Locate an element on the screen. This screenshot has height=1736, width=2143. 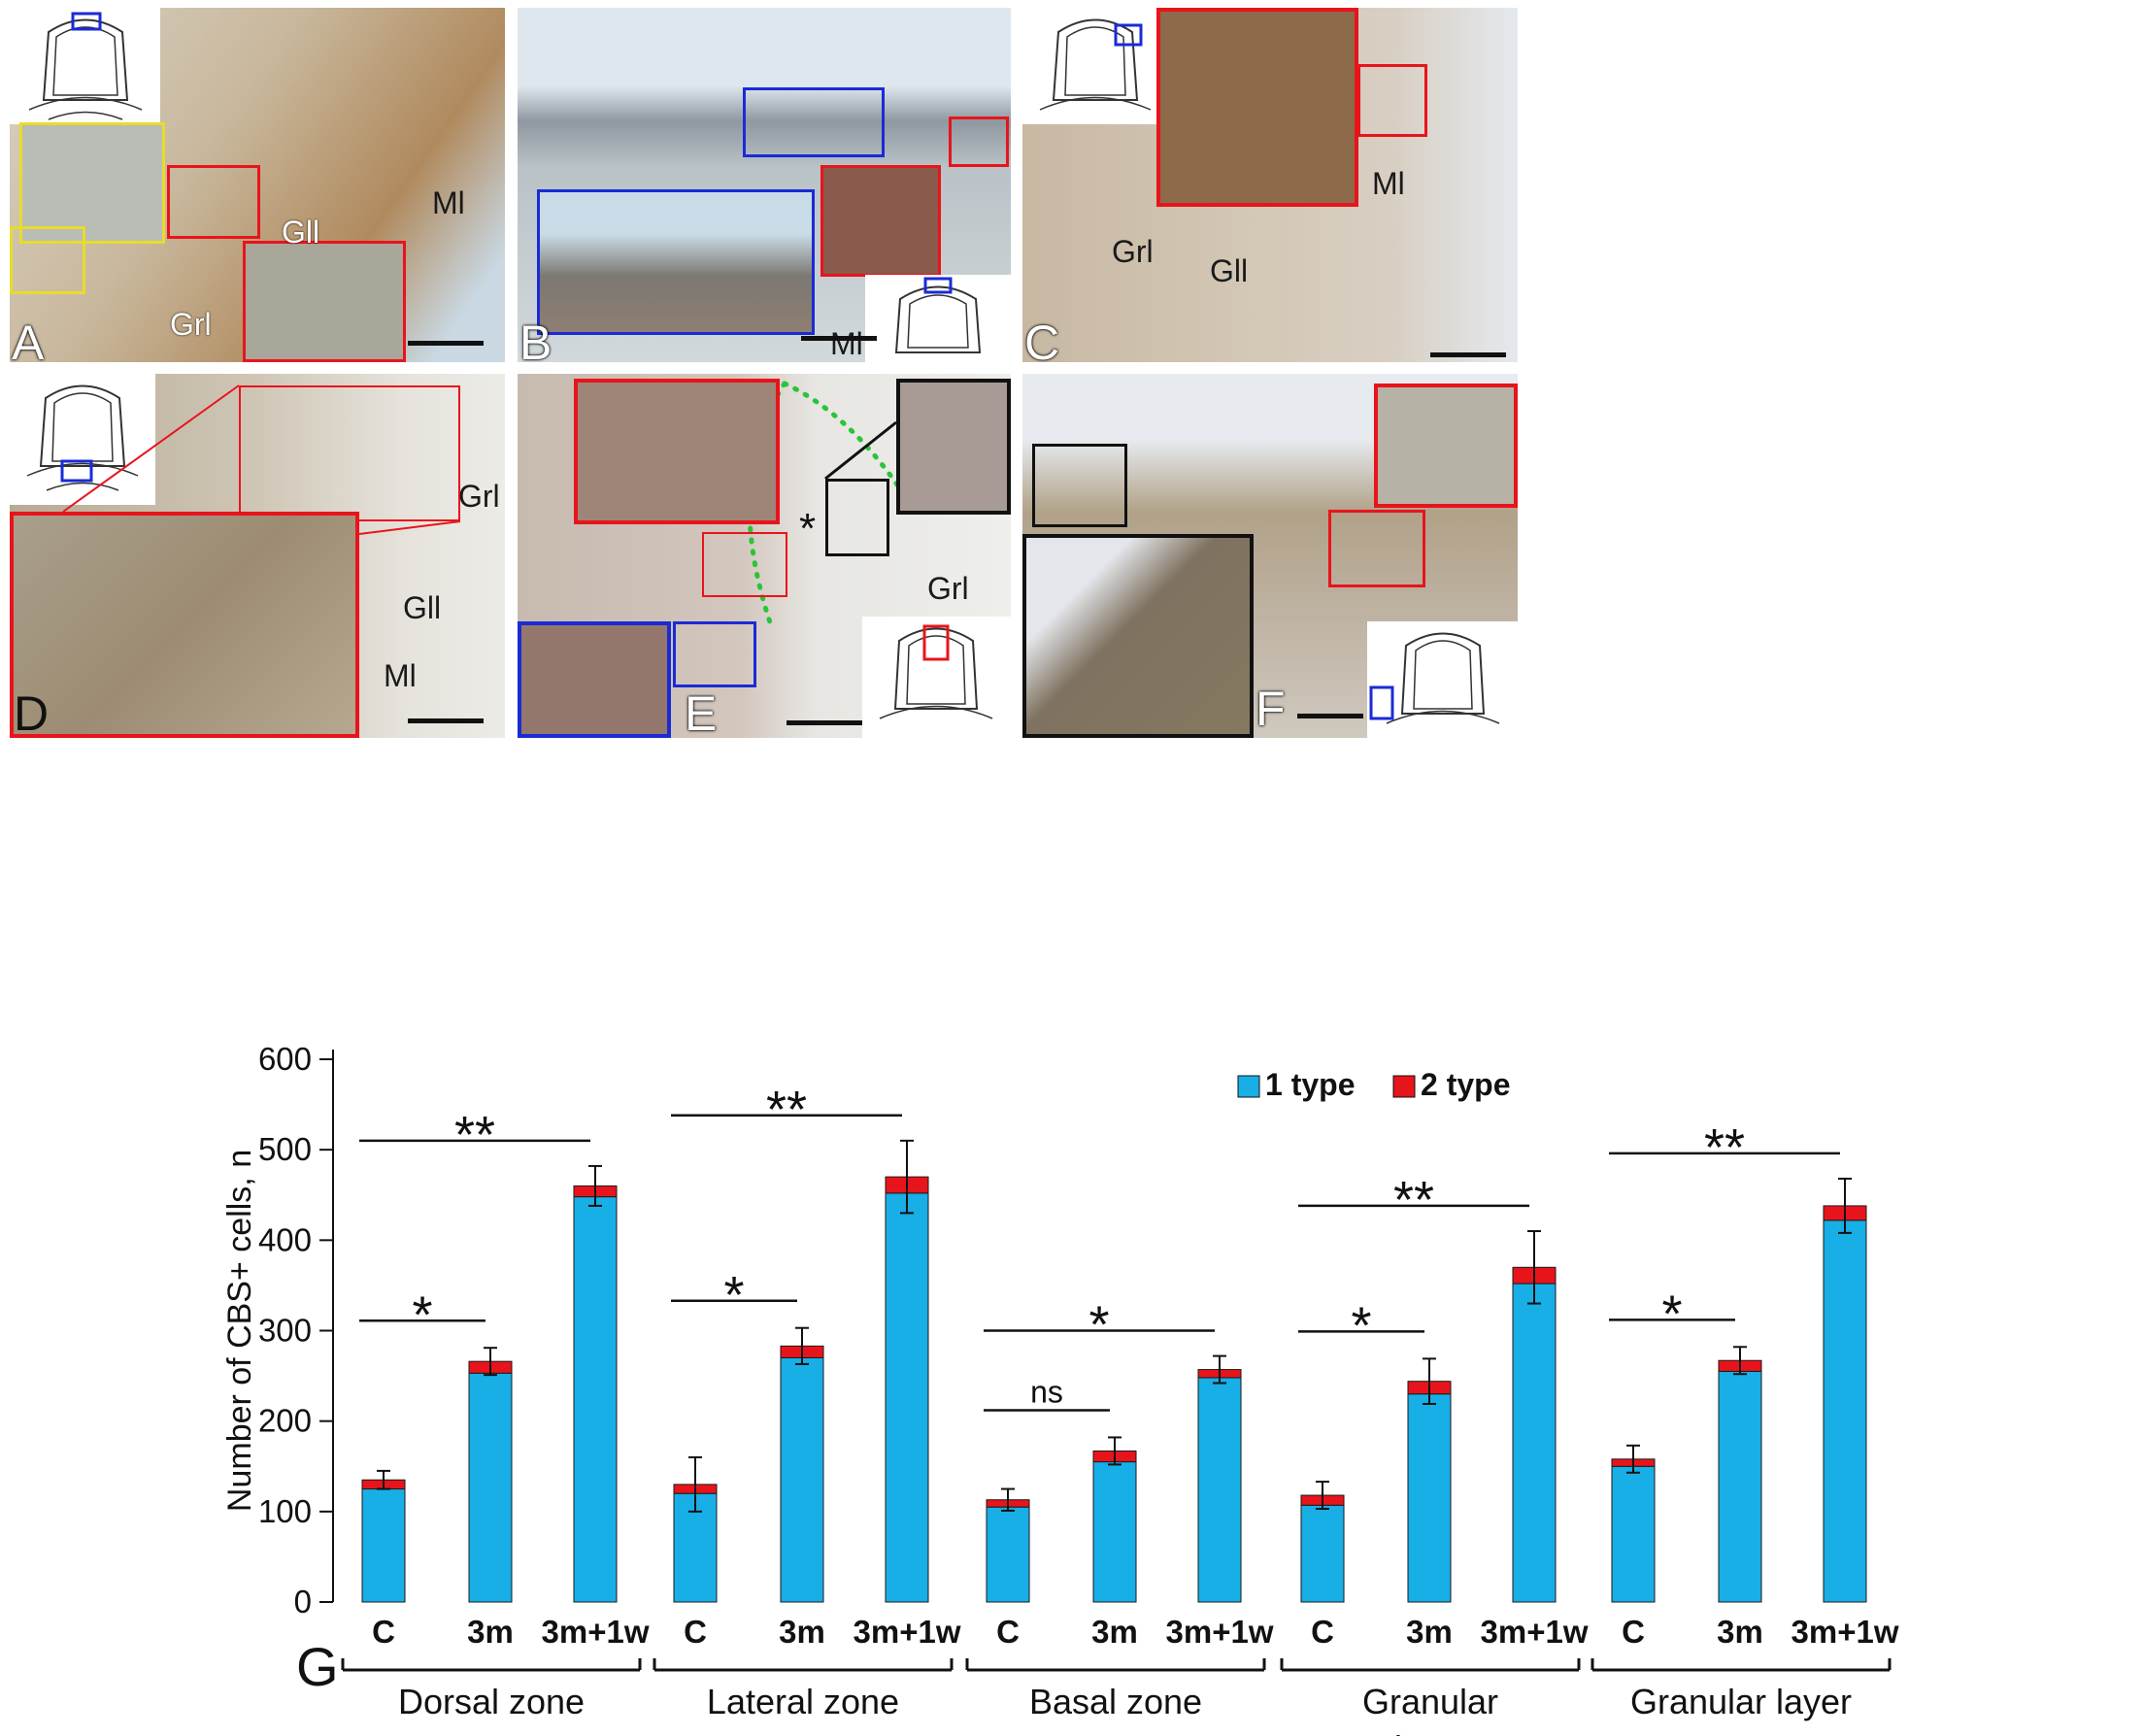
scale-bar-c is located at coordinates (1468, 354).